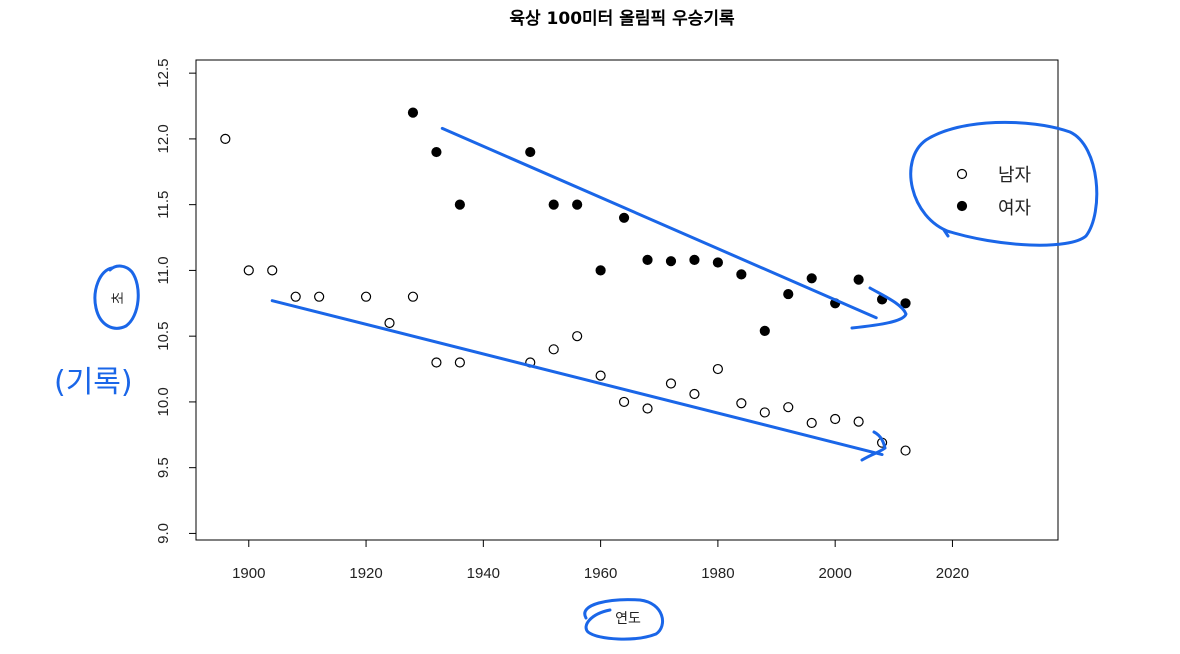 This screenshot has height=654, width=1180. What do you see at coordinates (119, 297) in the screenshot?
I see `y-axis-title: 초` at bounding box center [119, 297].